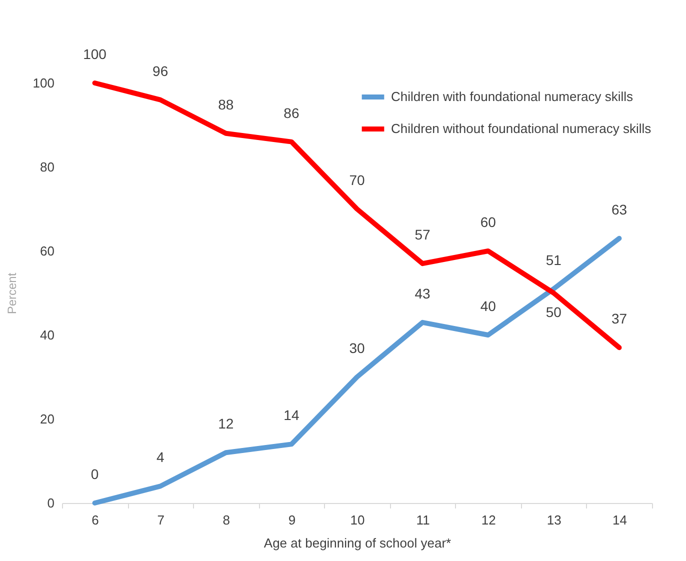  Describe the element at coordinates (292, 415) in the screenshot. I see `data-label: 14` at that location.